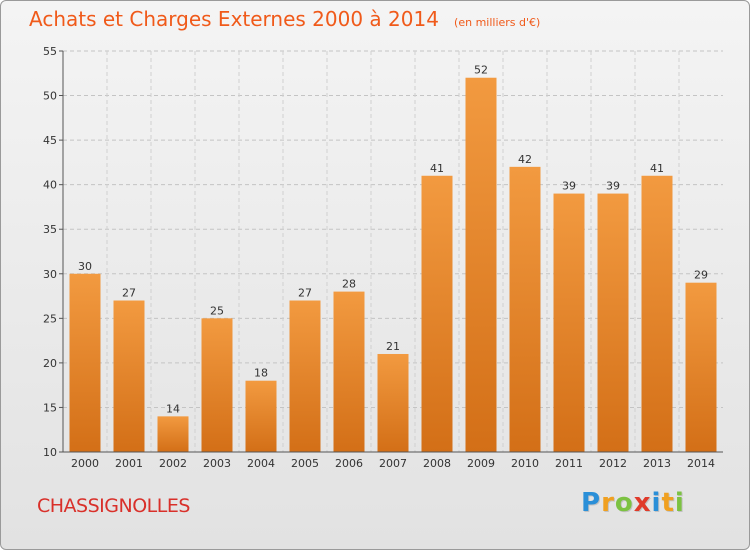 The image size is (750, 550). I want to click on value-label-2014: 29, so click(701, 275).